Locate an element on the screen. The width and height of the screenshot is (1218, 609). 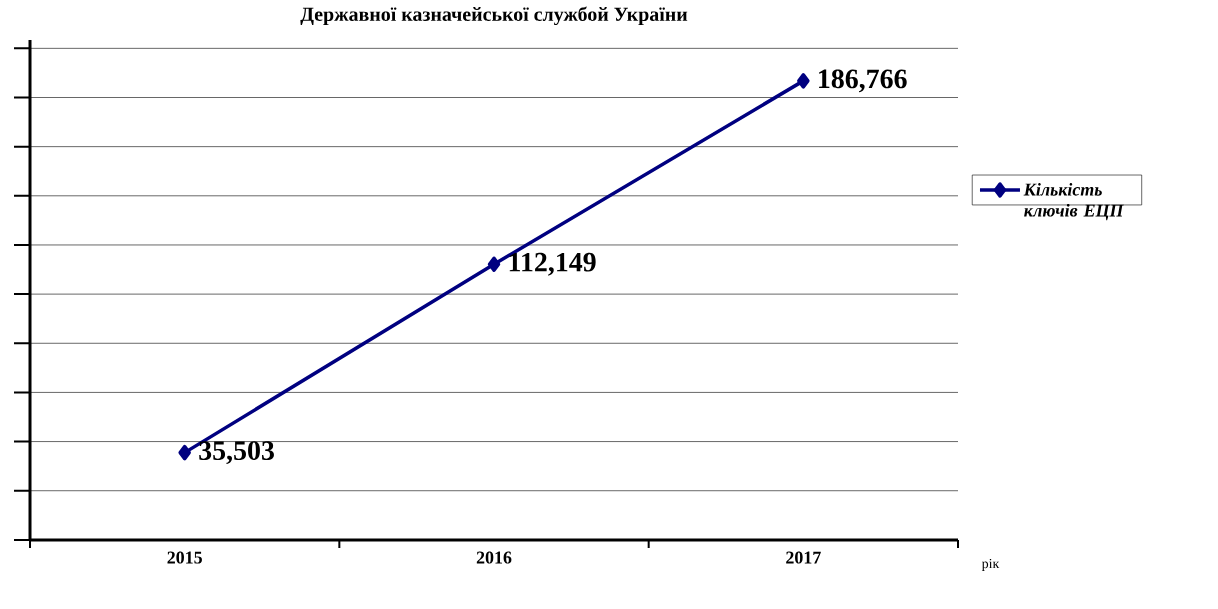
data-label: 35,503 is located at coordinates (236, 453).